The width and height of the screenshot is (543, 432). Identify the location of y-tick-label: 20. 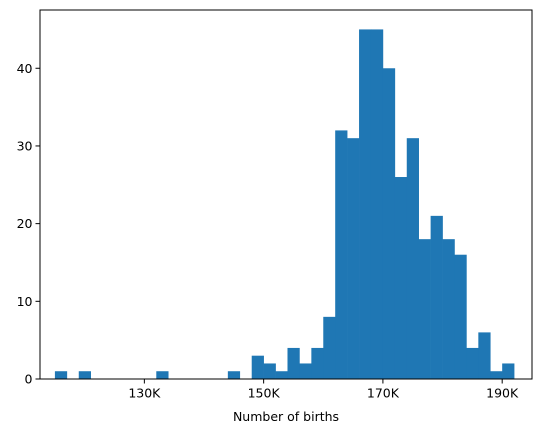
(25, 223).